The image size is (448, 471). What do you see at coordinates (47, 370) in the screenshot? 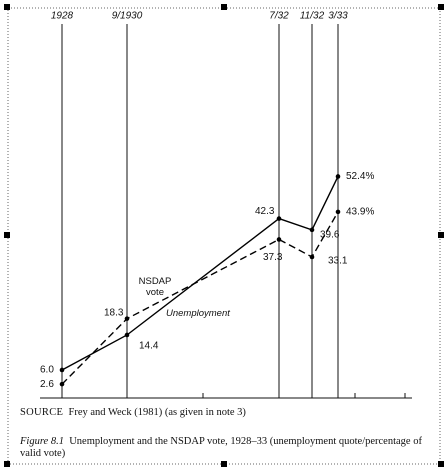
I see `value-label: 6.0` at bounding box center [47, 370].